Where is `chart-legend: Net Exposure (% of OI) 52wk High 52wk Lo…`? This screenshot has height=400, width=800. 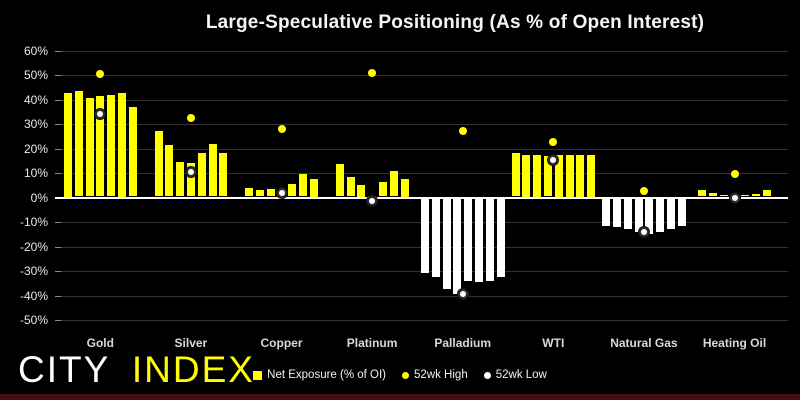
chart-legend: Net Exposure (% of OI) 52wk High 52wk Lo… is located at coordinates (400, 375).